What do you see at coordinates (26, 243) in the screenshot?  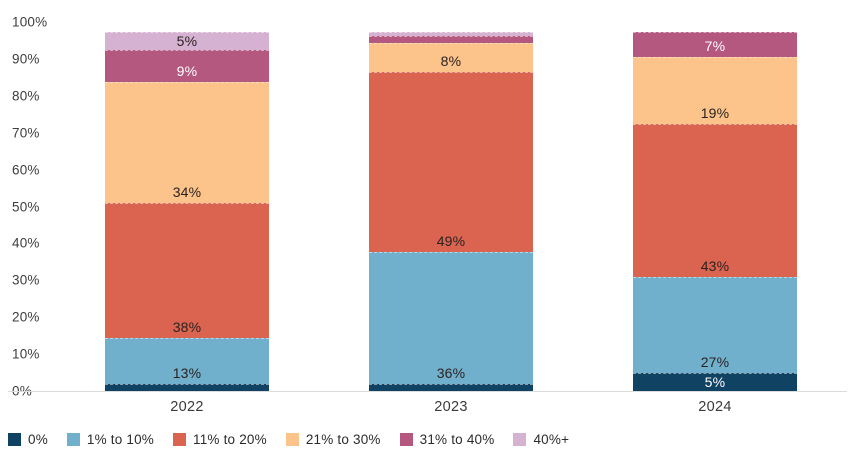 I see `y-axis-tick-label: 40%` at bounding box center [26, 243].